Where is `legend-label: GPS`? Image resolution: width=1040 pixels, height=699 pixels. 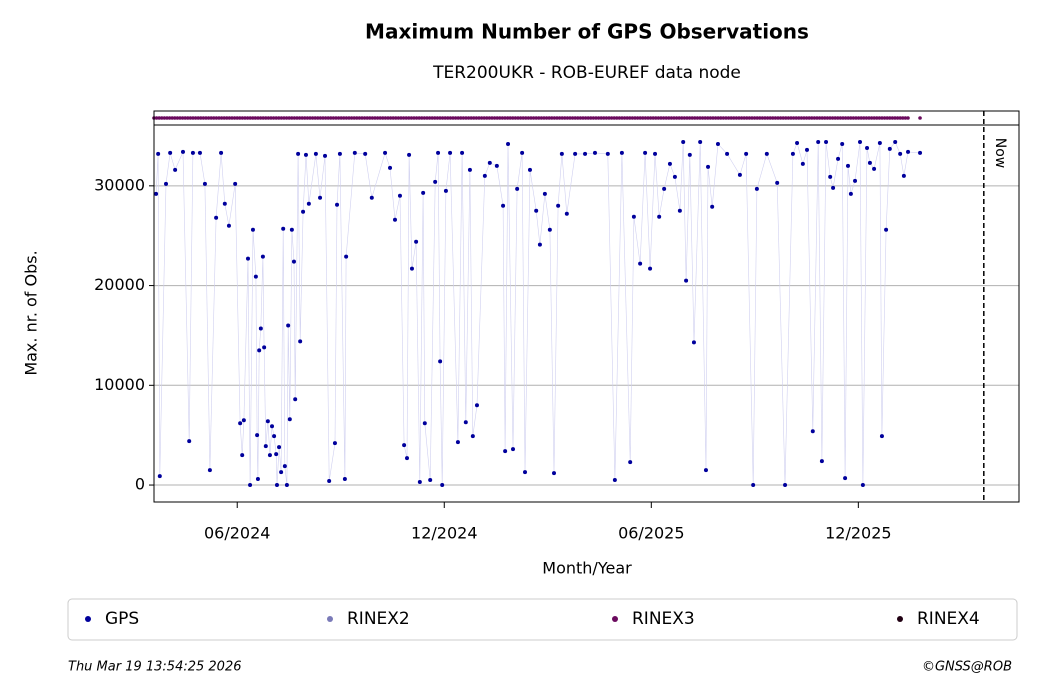 legend-label: GPS is located at coordinates (122, 619).